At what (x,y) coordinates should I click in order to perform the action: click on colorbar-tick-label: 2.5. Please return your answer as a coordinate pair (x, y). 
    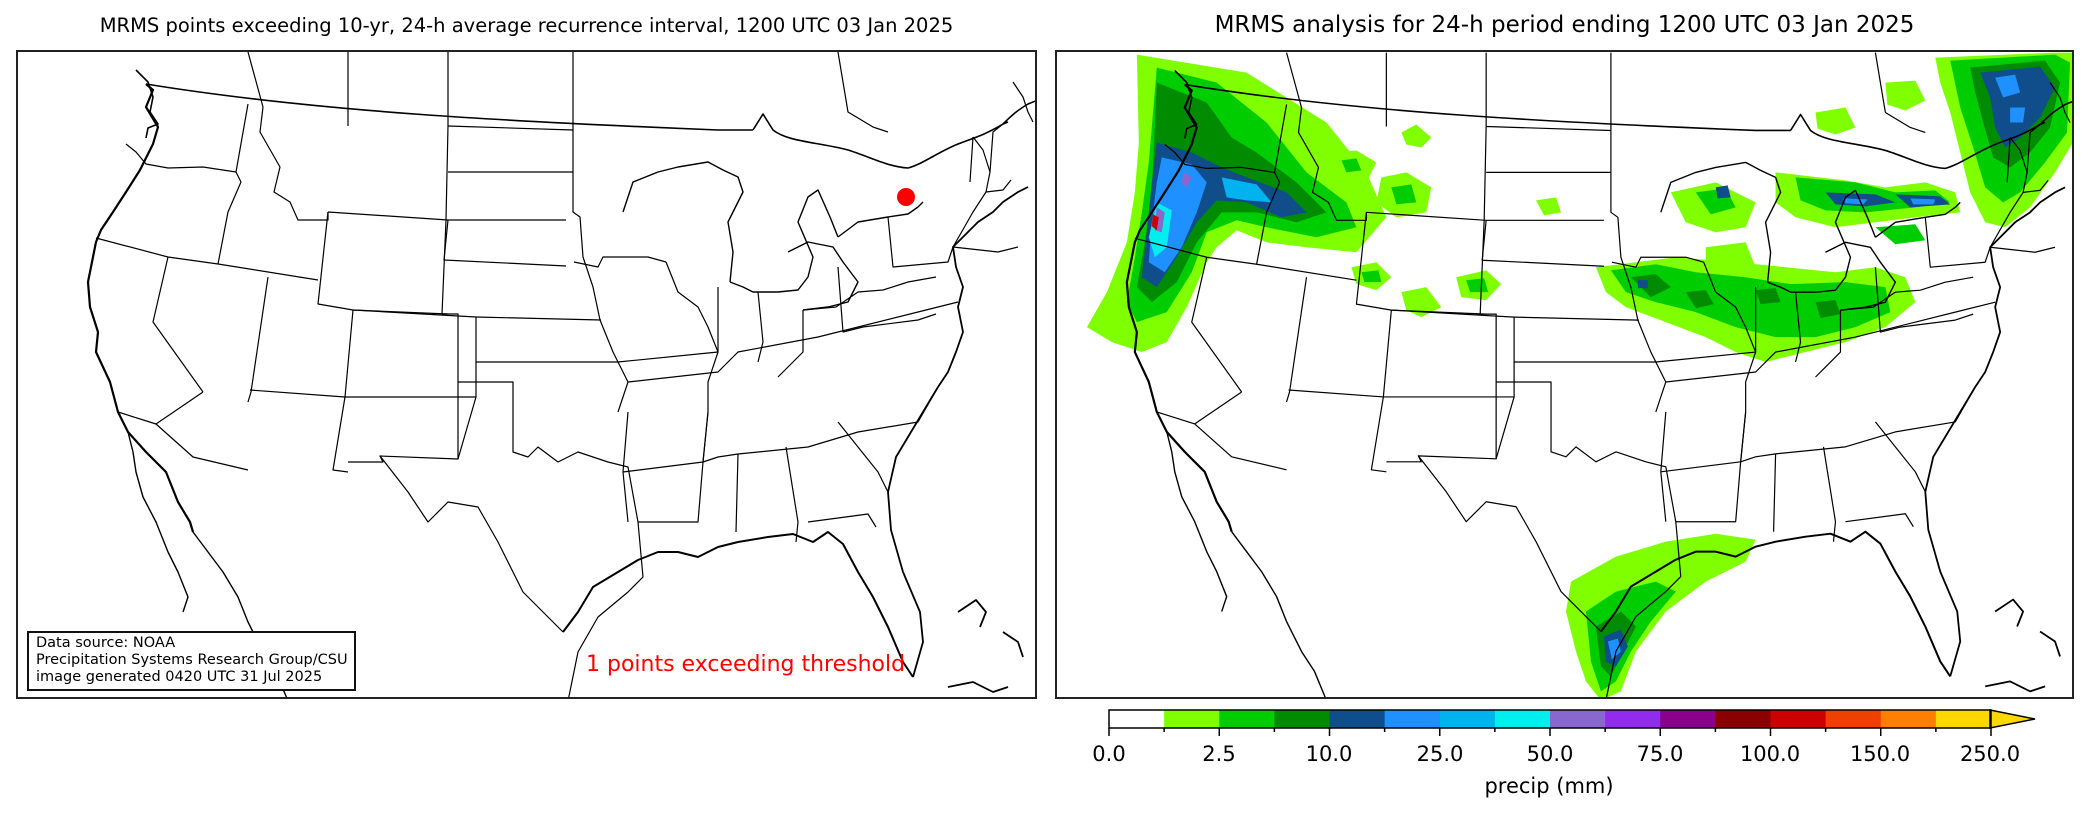
    Looking at the image, I should click on (1219, 754).